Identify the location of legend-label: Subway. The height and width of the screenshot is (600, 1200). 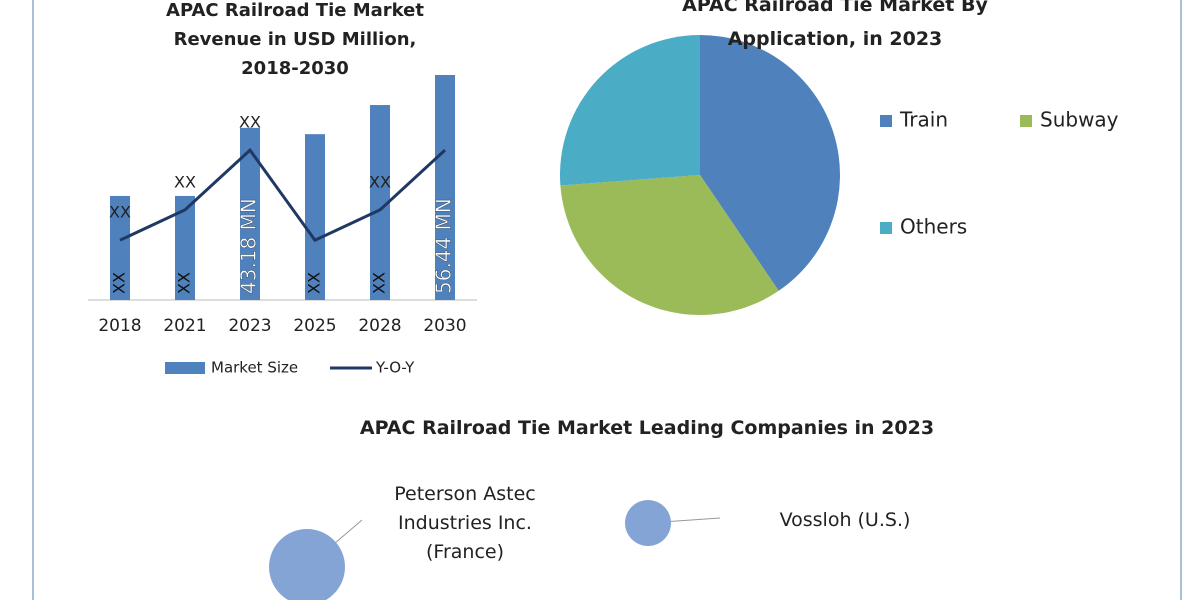
(1079, 120).